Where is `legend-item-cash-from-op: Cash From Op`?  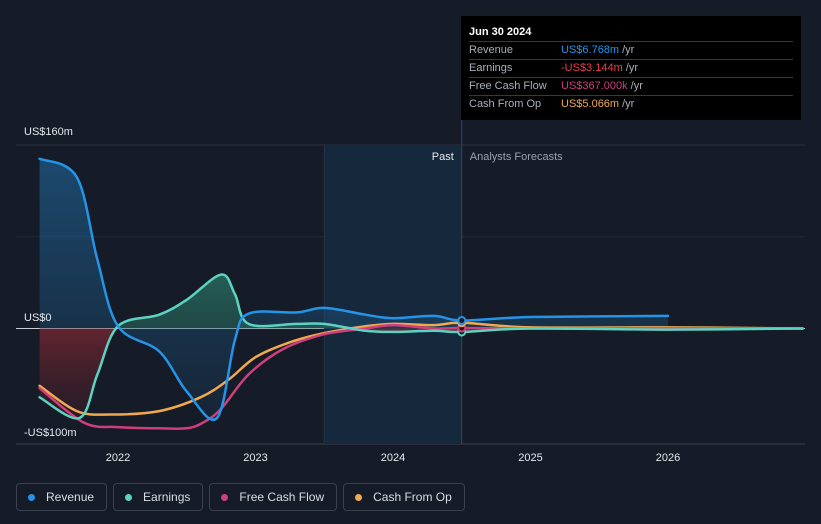
legend-item-cash-from-op: Cash From Op is located at coordinates (404, 497).